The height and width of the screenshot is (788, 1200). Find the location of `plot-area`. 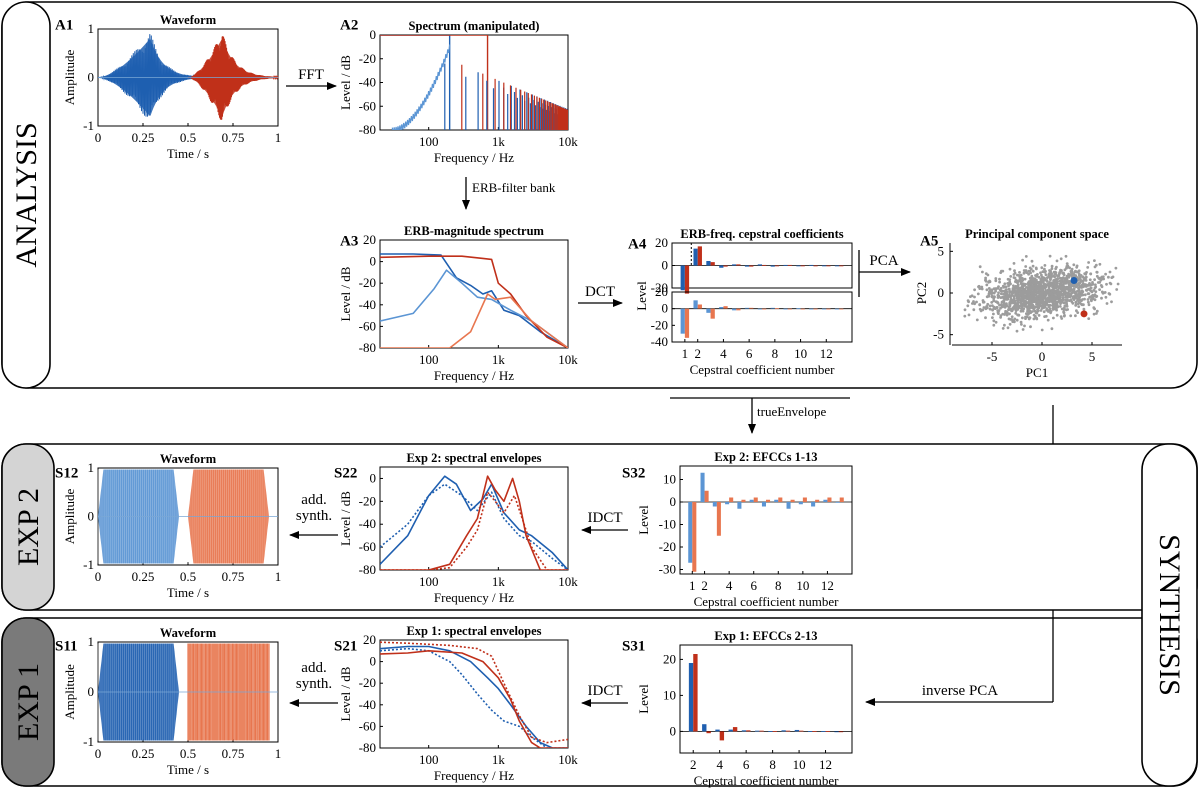

plot-area is located at coordinates (474, 300).